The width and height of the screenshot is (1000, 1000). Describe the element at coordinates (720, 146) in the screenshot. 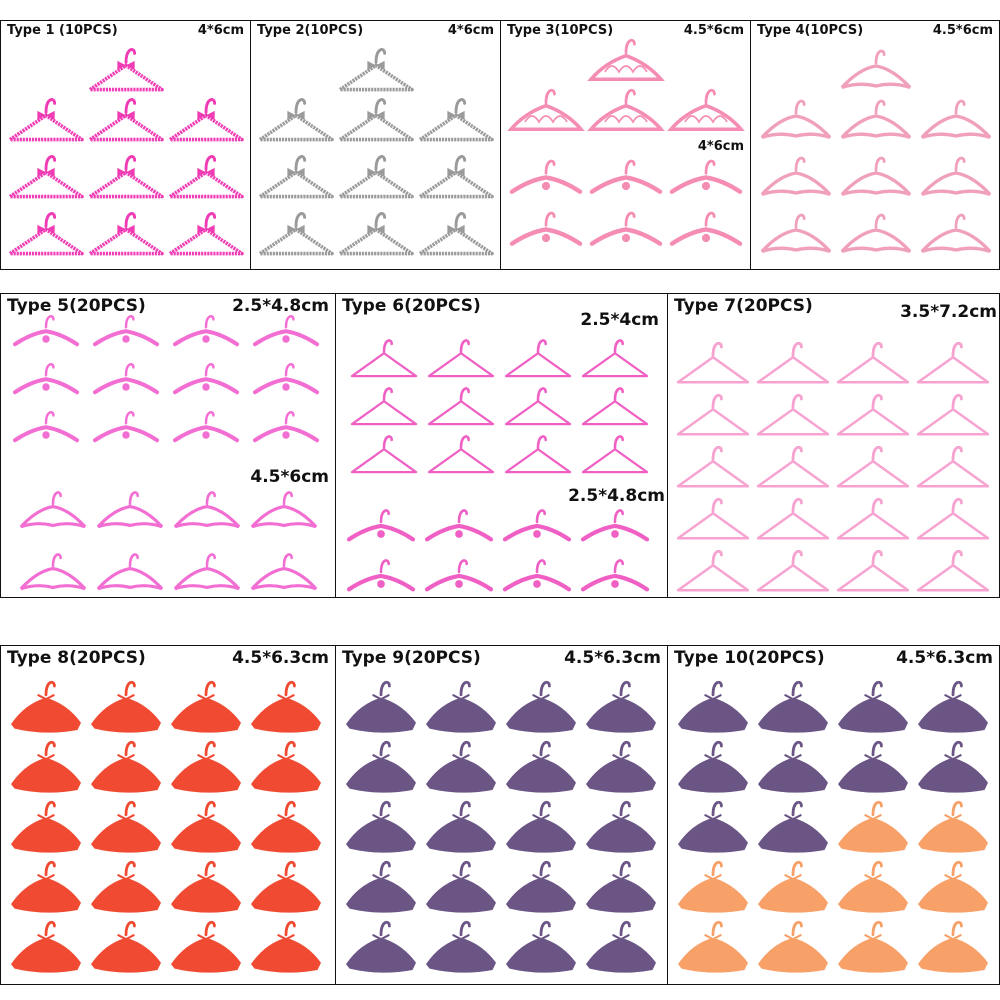

I see `sub-size-label: 4*6cm` at that location.